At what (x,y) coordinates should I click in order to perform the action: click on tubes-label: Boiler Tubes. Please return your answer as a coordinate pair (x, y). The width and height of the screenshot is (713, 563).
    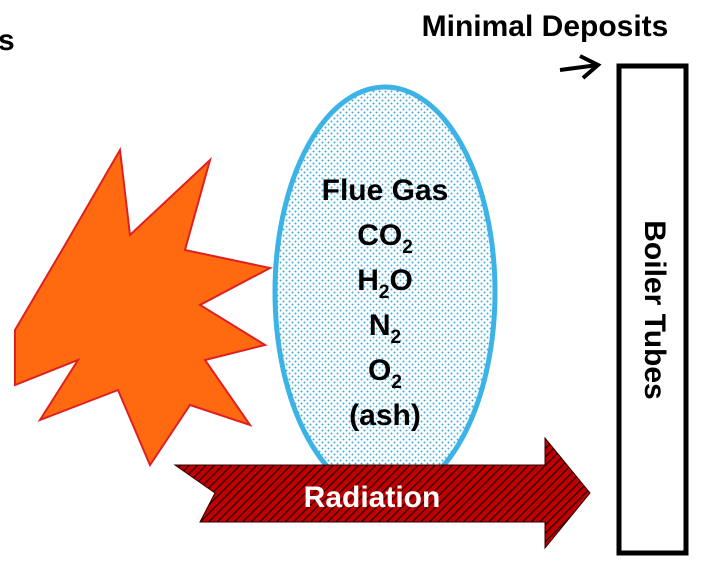
    Looking at the image, I should click on (654, 309).